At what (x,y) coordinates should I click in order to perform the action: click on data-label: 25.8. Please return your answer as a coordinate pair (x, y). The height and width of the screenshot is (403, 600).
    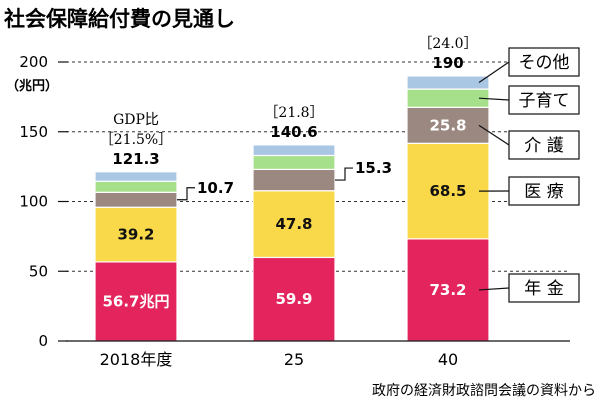
    Looking at the image, I should click on (447, 125).